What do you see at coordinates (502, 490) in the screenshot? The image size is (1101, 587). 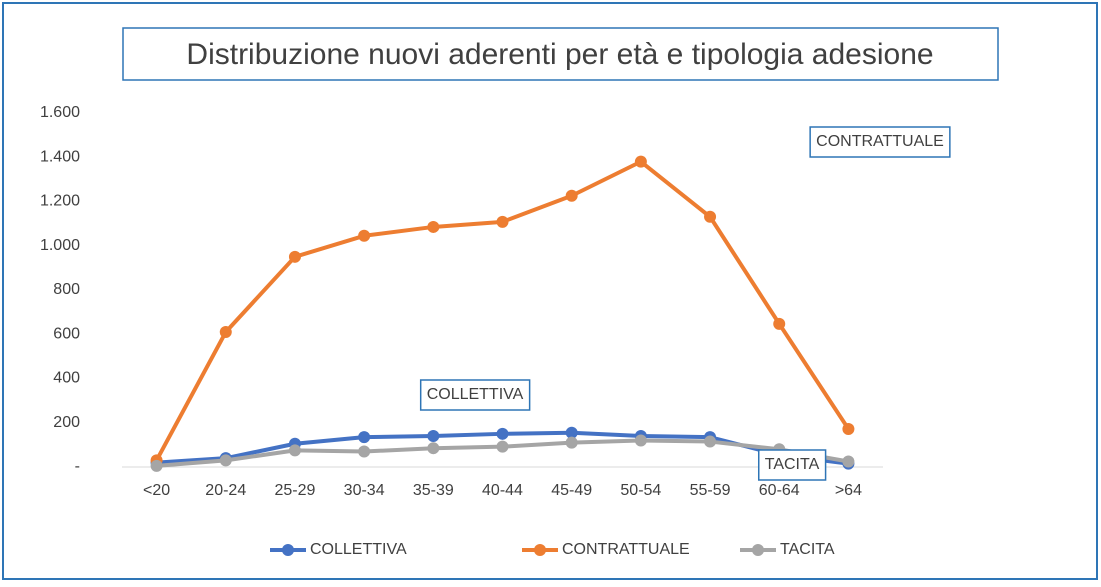 I see `x-tick-label: 40-44` at bounding box center [502, 490].